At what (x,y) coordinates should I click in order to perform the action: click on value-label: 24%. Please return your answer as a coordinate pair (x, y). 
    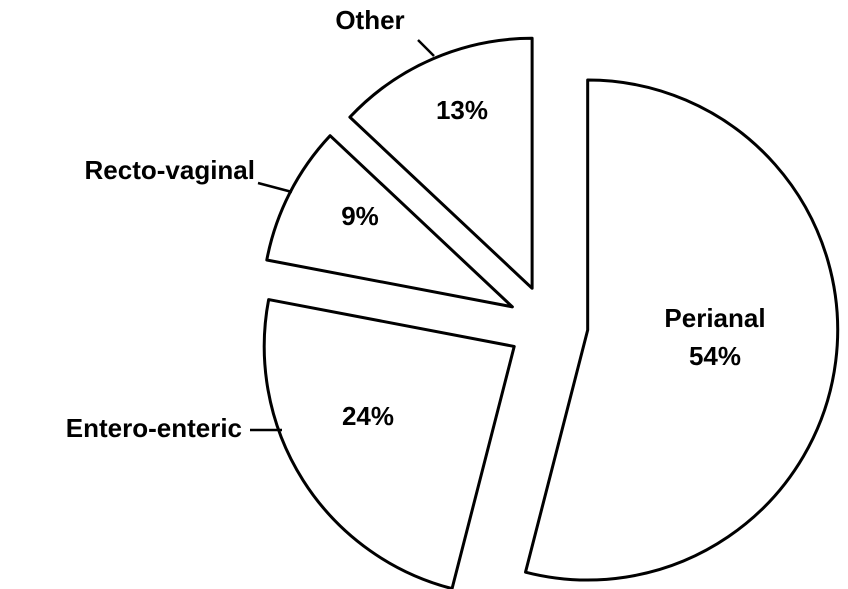
    Looking at the image, I should click on (368, 416).